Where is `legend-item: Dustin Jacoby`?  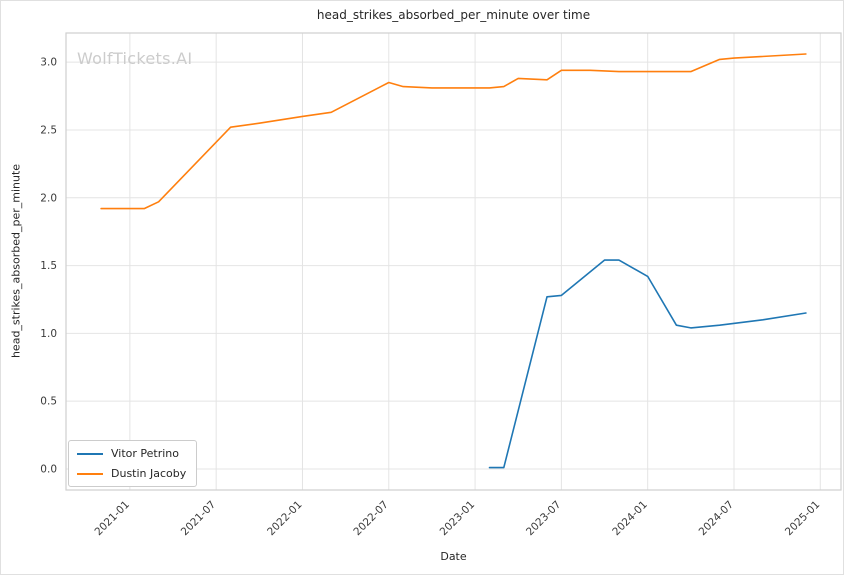
legend-item: Dustin Jacoby is located at coordinates (131, 473).